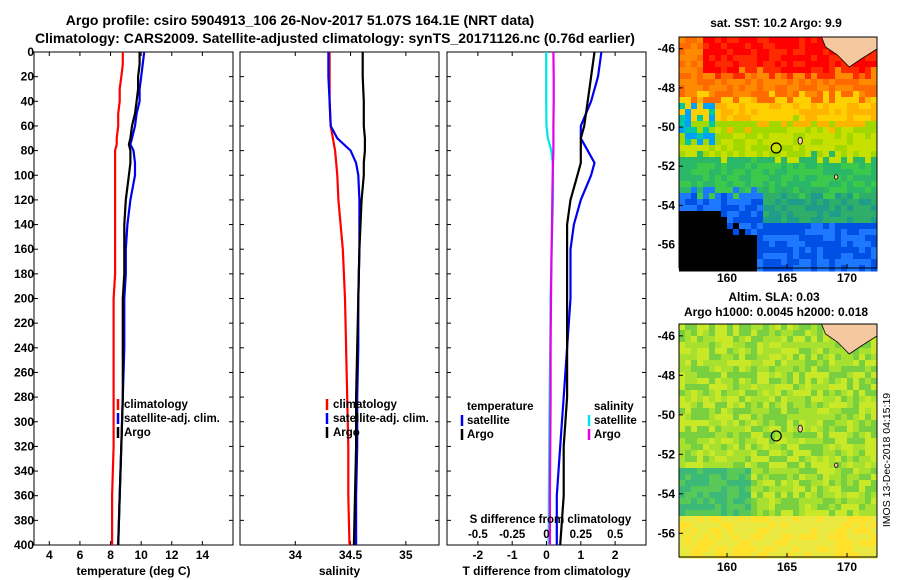 Image resolution: width=900 pixels, height=580 pixels. I want to click on island, so click(800, 140).